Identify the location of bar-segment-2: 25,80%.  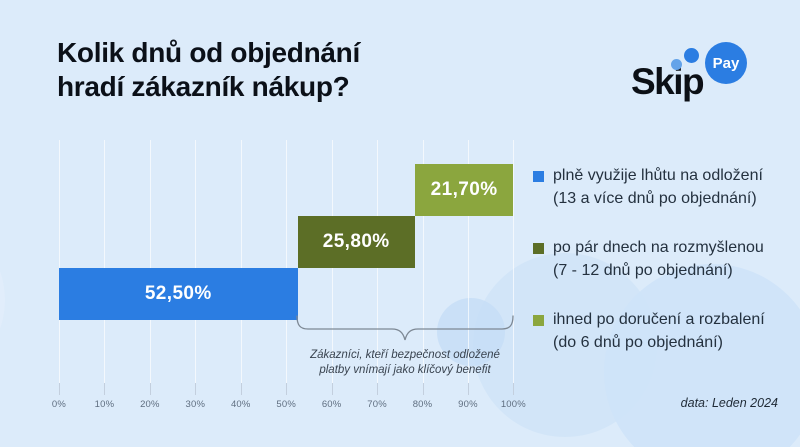
(356, 242).